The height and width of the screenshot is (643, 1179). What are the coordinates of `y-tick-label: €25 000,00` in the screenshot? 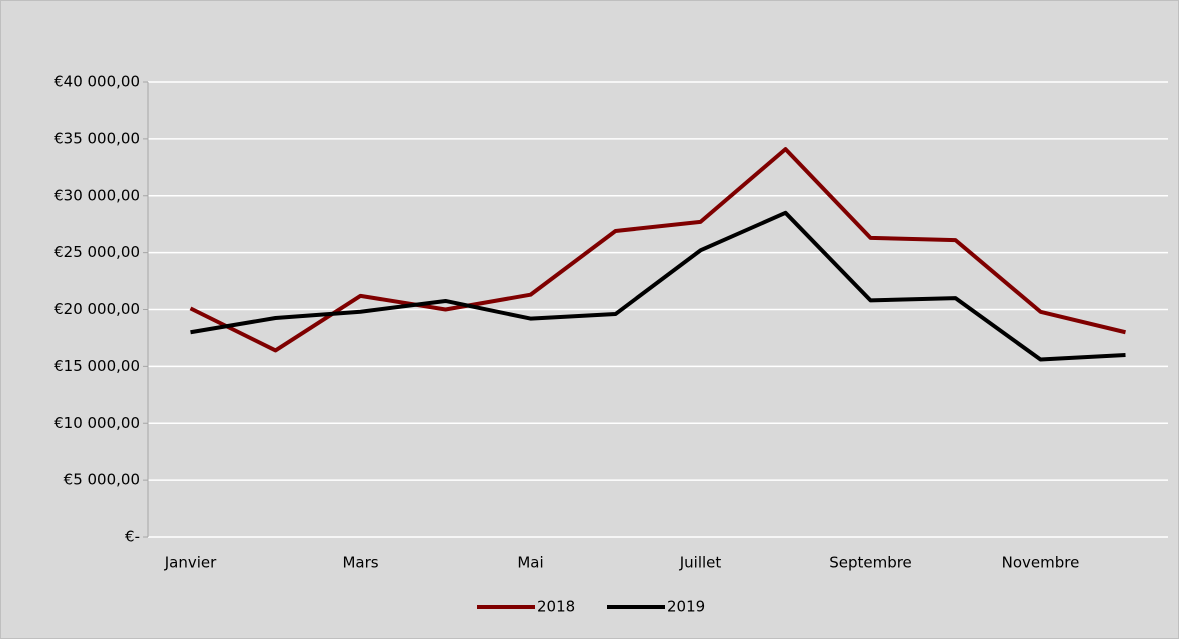 It's located at (97, 252).